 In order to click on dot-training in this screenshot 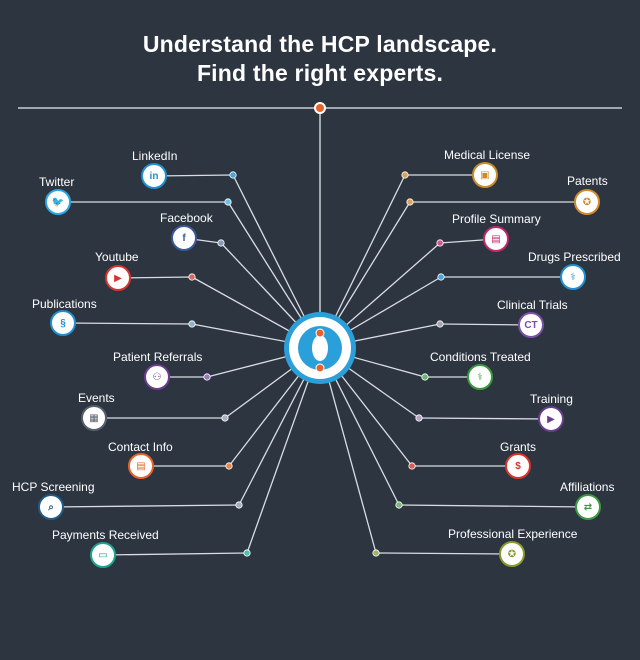, I will do `click(419, 418)`.